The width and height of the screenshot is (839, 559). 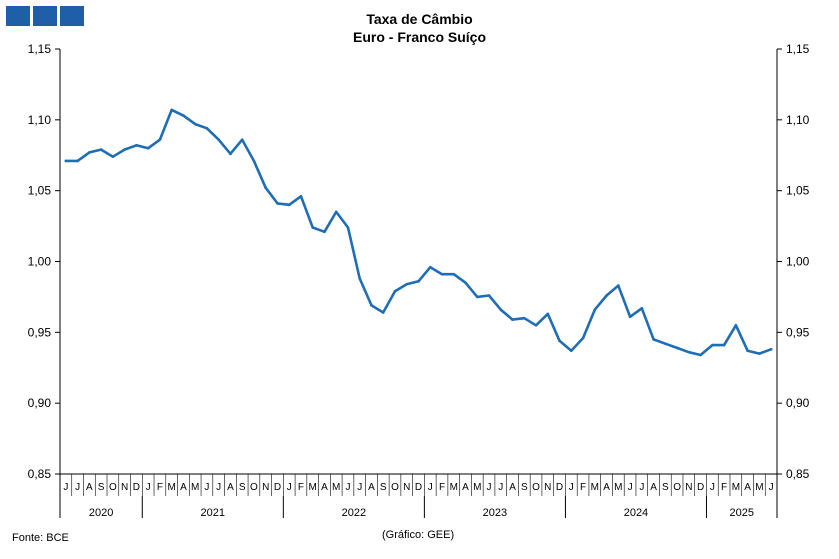 I want to click on chart-title: Taxa de Câmbio Euro - Franco Suíço, so click(x=419, y=28).